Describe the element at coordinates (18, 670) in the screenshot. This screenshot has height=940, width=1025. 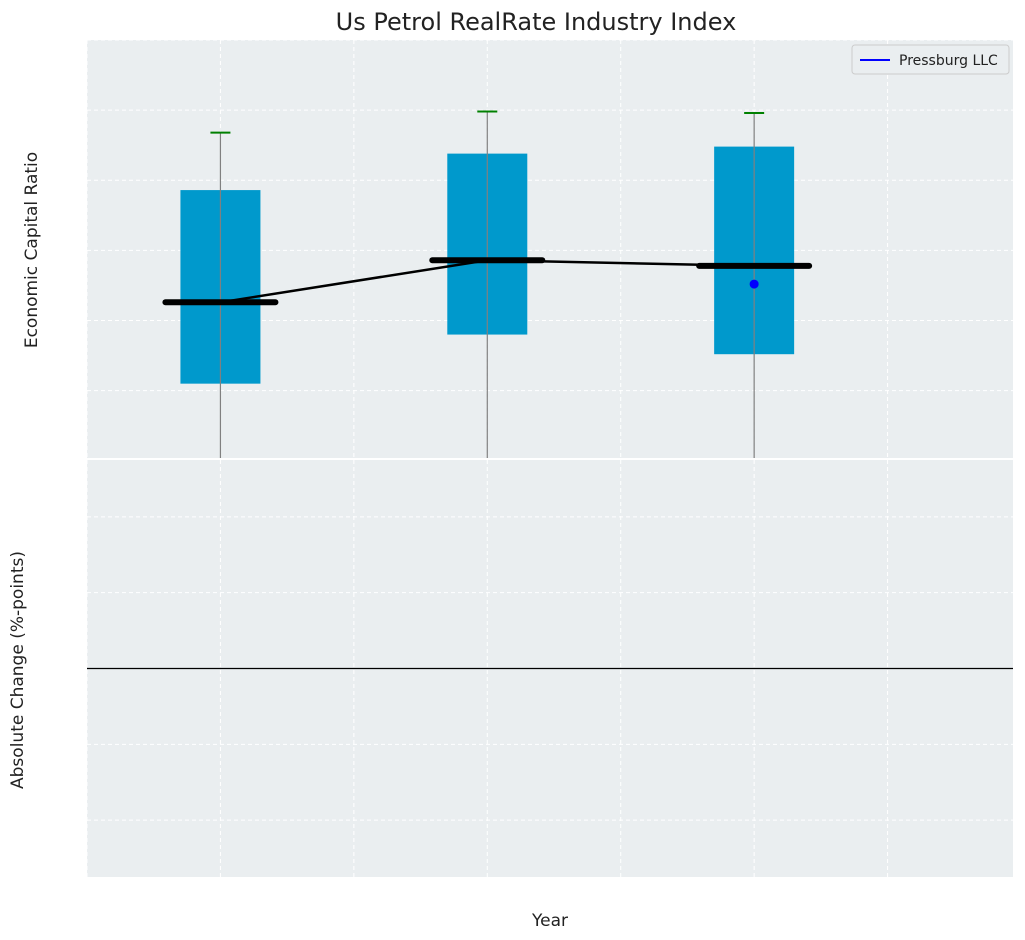
I see `bottom-y-axis-label: Absolute Change (%-points)` at that location.